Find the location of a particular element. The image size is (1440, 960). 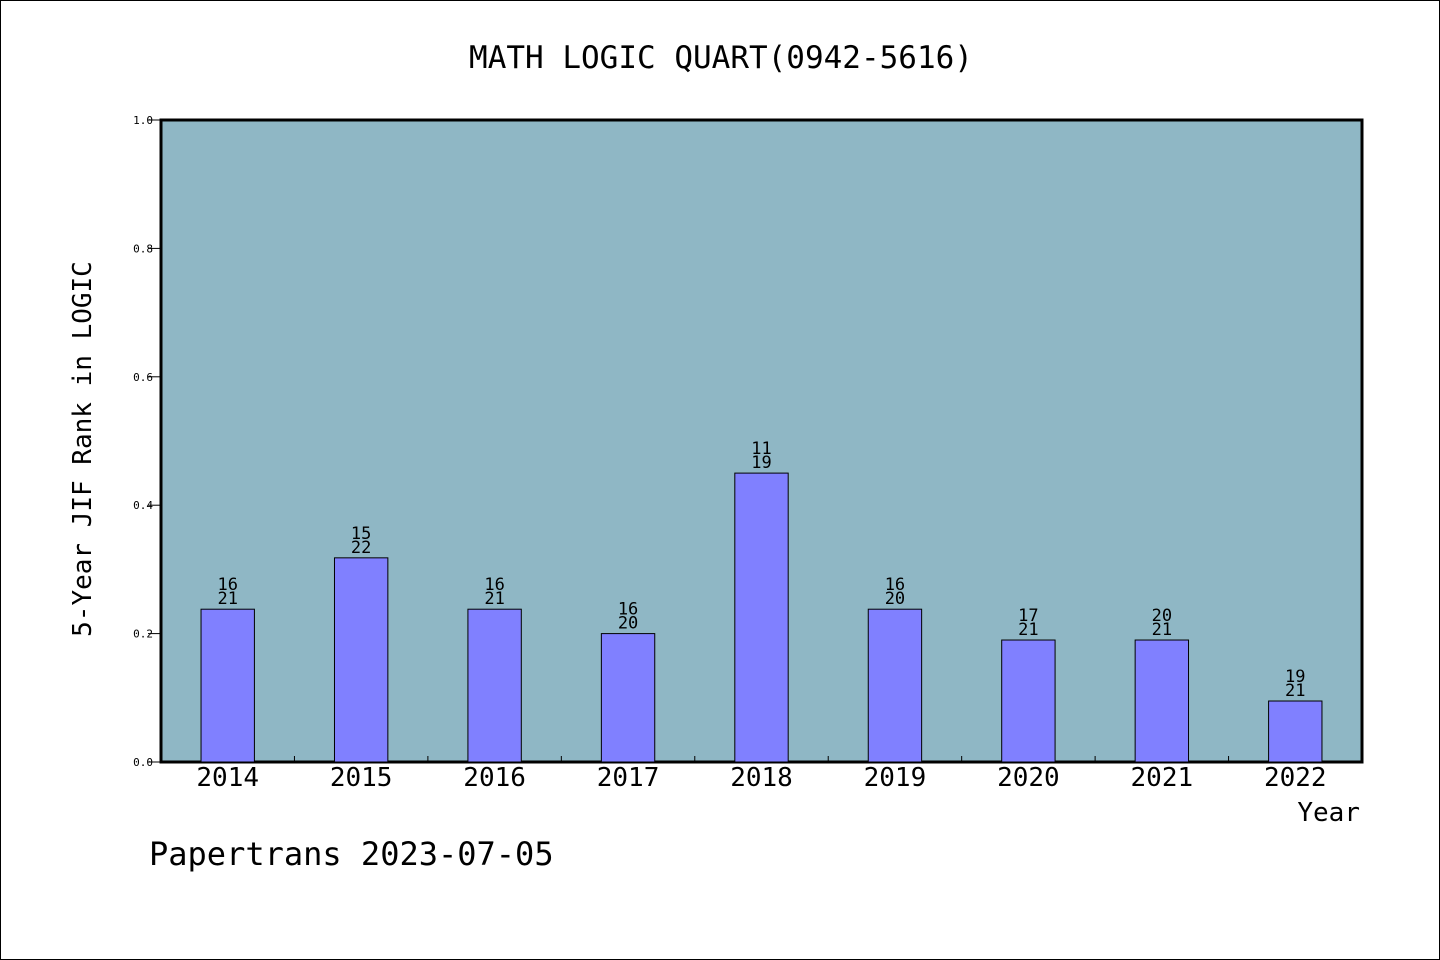

bar-2018 is located at coordinates (761, 617).